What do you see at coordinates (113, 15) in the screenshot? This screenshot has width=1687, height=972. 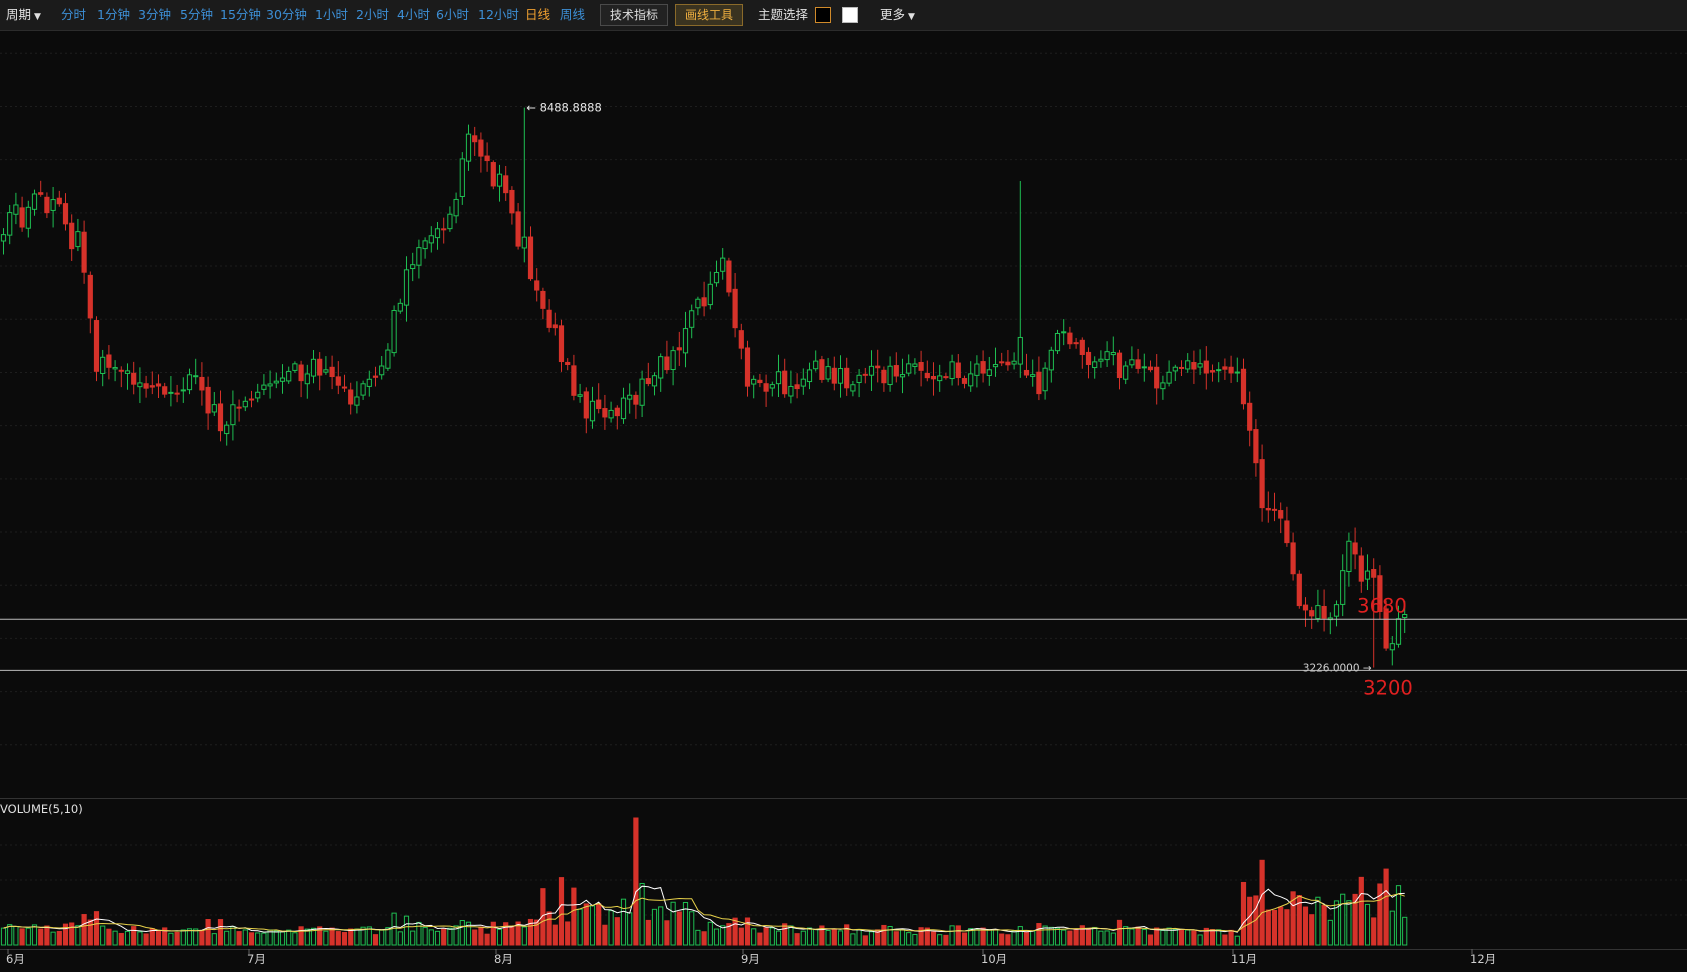 I see `period-1: 1分钟` at bounding box center [113, 15].